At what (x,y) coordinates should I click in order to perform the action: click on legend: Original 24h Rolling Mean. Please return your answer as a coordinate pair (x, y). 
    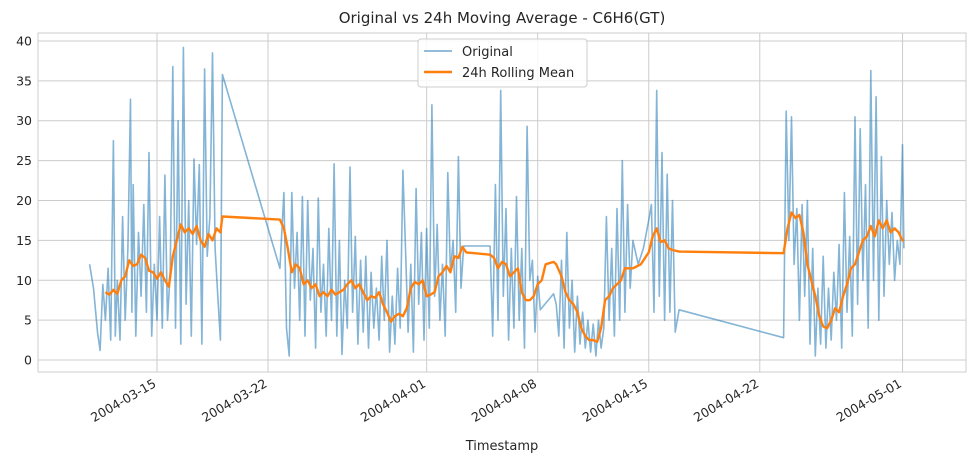
    Looking at the image, I should click on (502, 63).